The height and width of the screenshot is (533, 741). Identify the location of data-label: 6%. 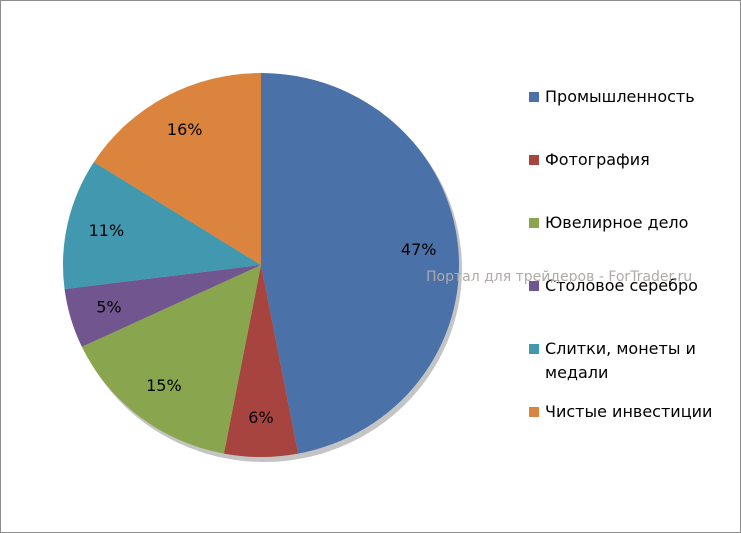
(260, 417).